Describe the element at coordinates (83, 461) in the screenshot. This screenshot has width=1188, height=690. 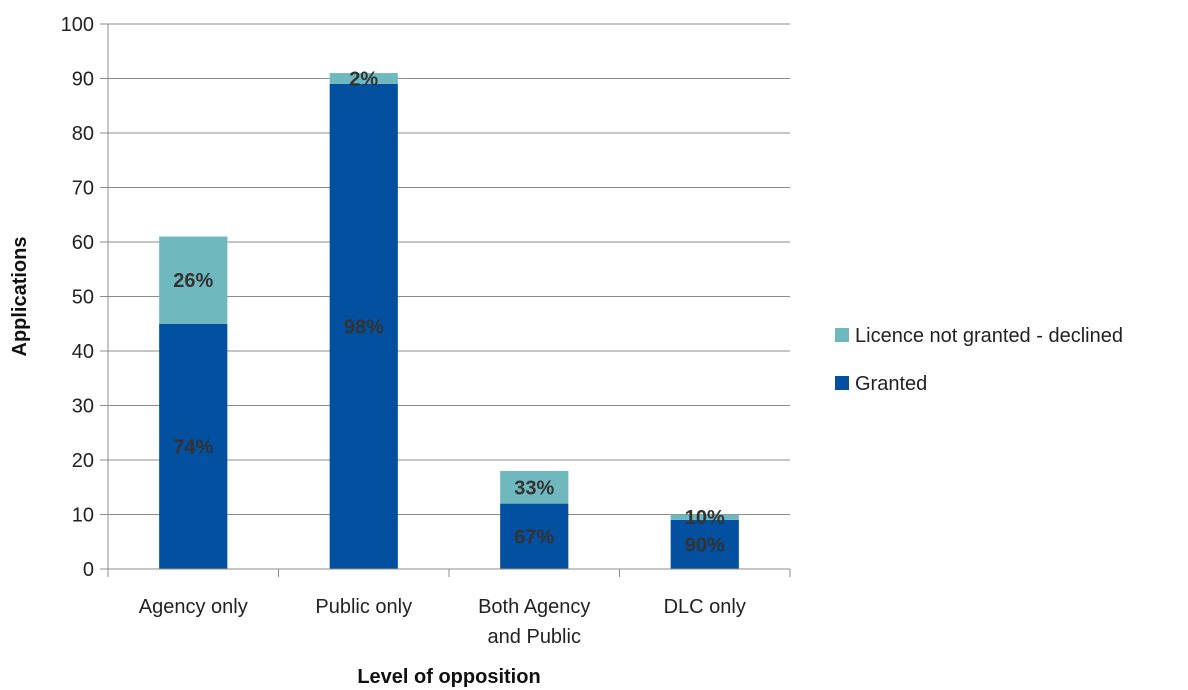
I see `y-tick-label: 20` at that location.